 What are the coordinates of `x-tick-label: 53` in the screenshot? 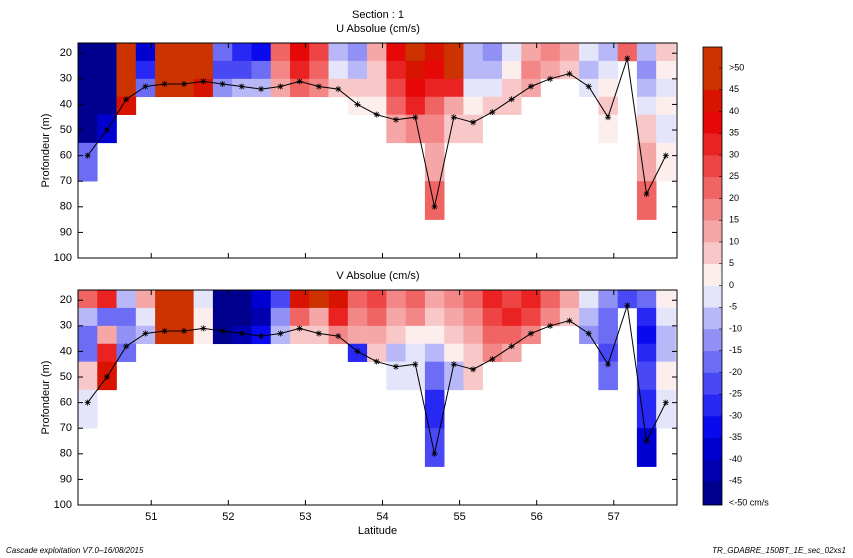 It's located at (305, 517).